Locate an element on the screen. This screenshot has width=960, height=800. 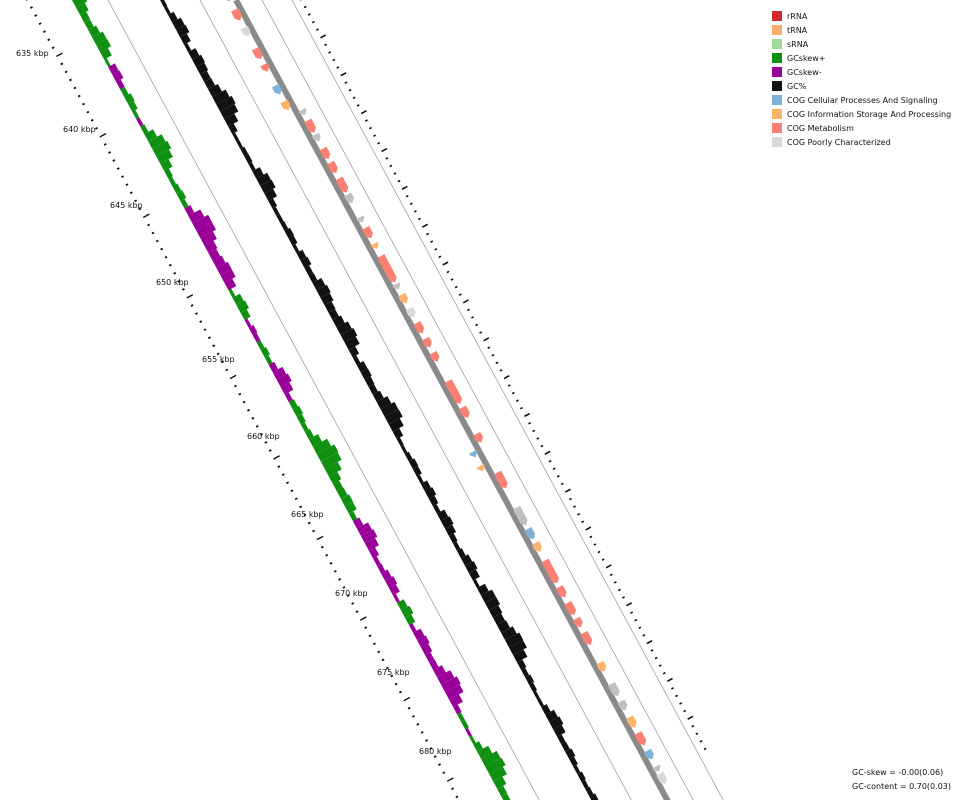
legend-label: GC% is located at coordinates (797, 86).